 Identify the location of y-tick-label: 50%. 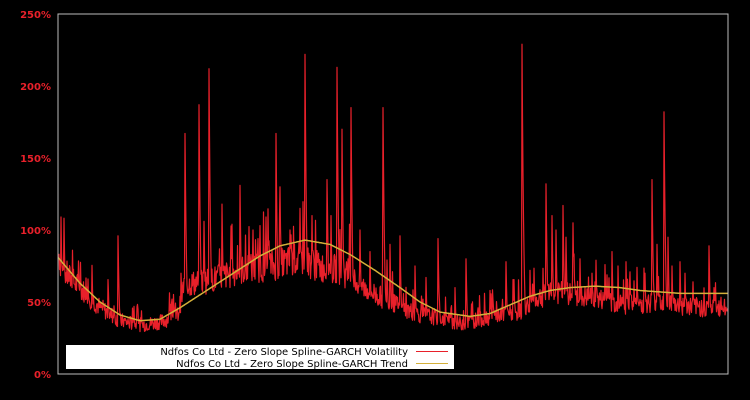
(39, 303).